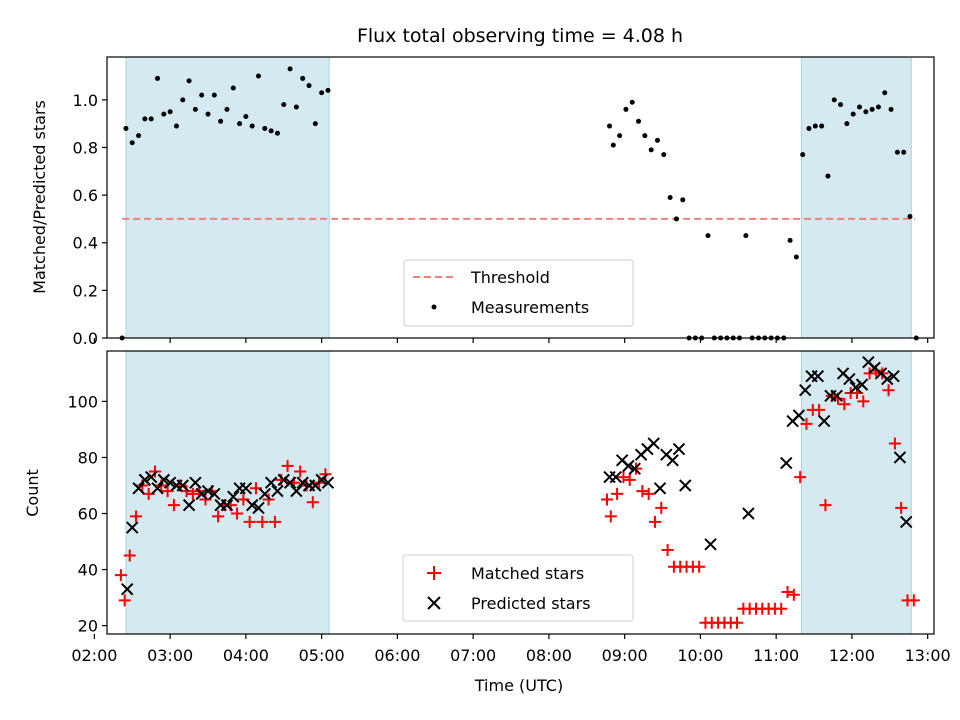 Image resolution: width=960 pixels, height=720 pixels. Describe the element at coordinates (518, 293) in the screenshot. I see `top-legend: Threshold Measurements` at that location.